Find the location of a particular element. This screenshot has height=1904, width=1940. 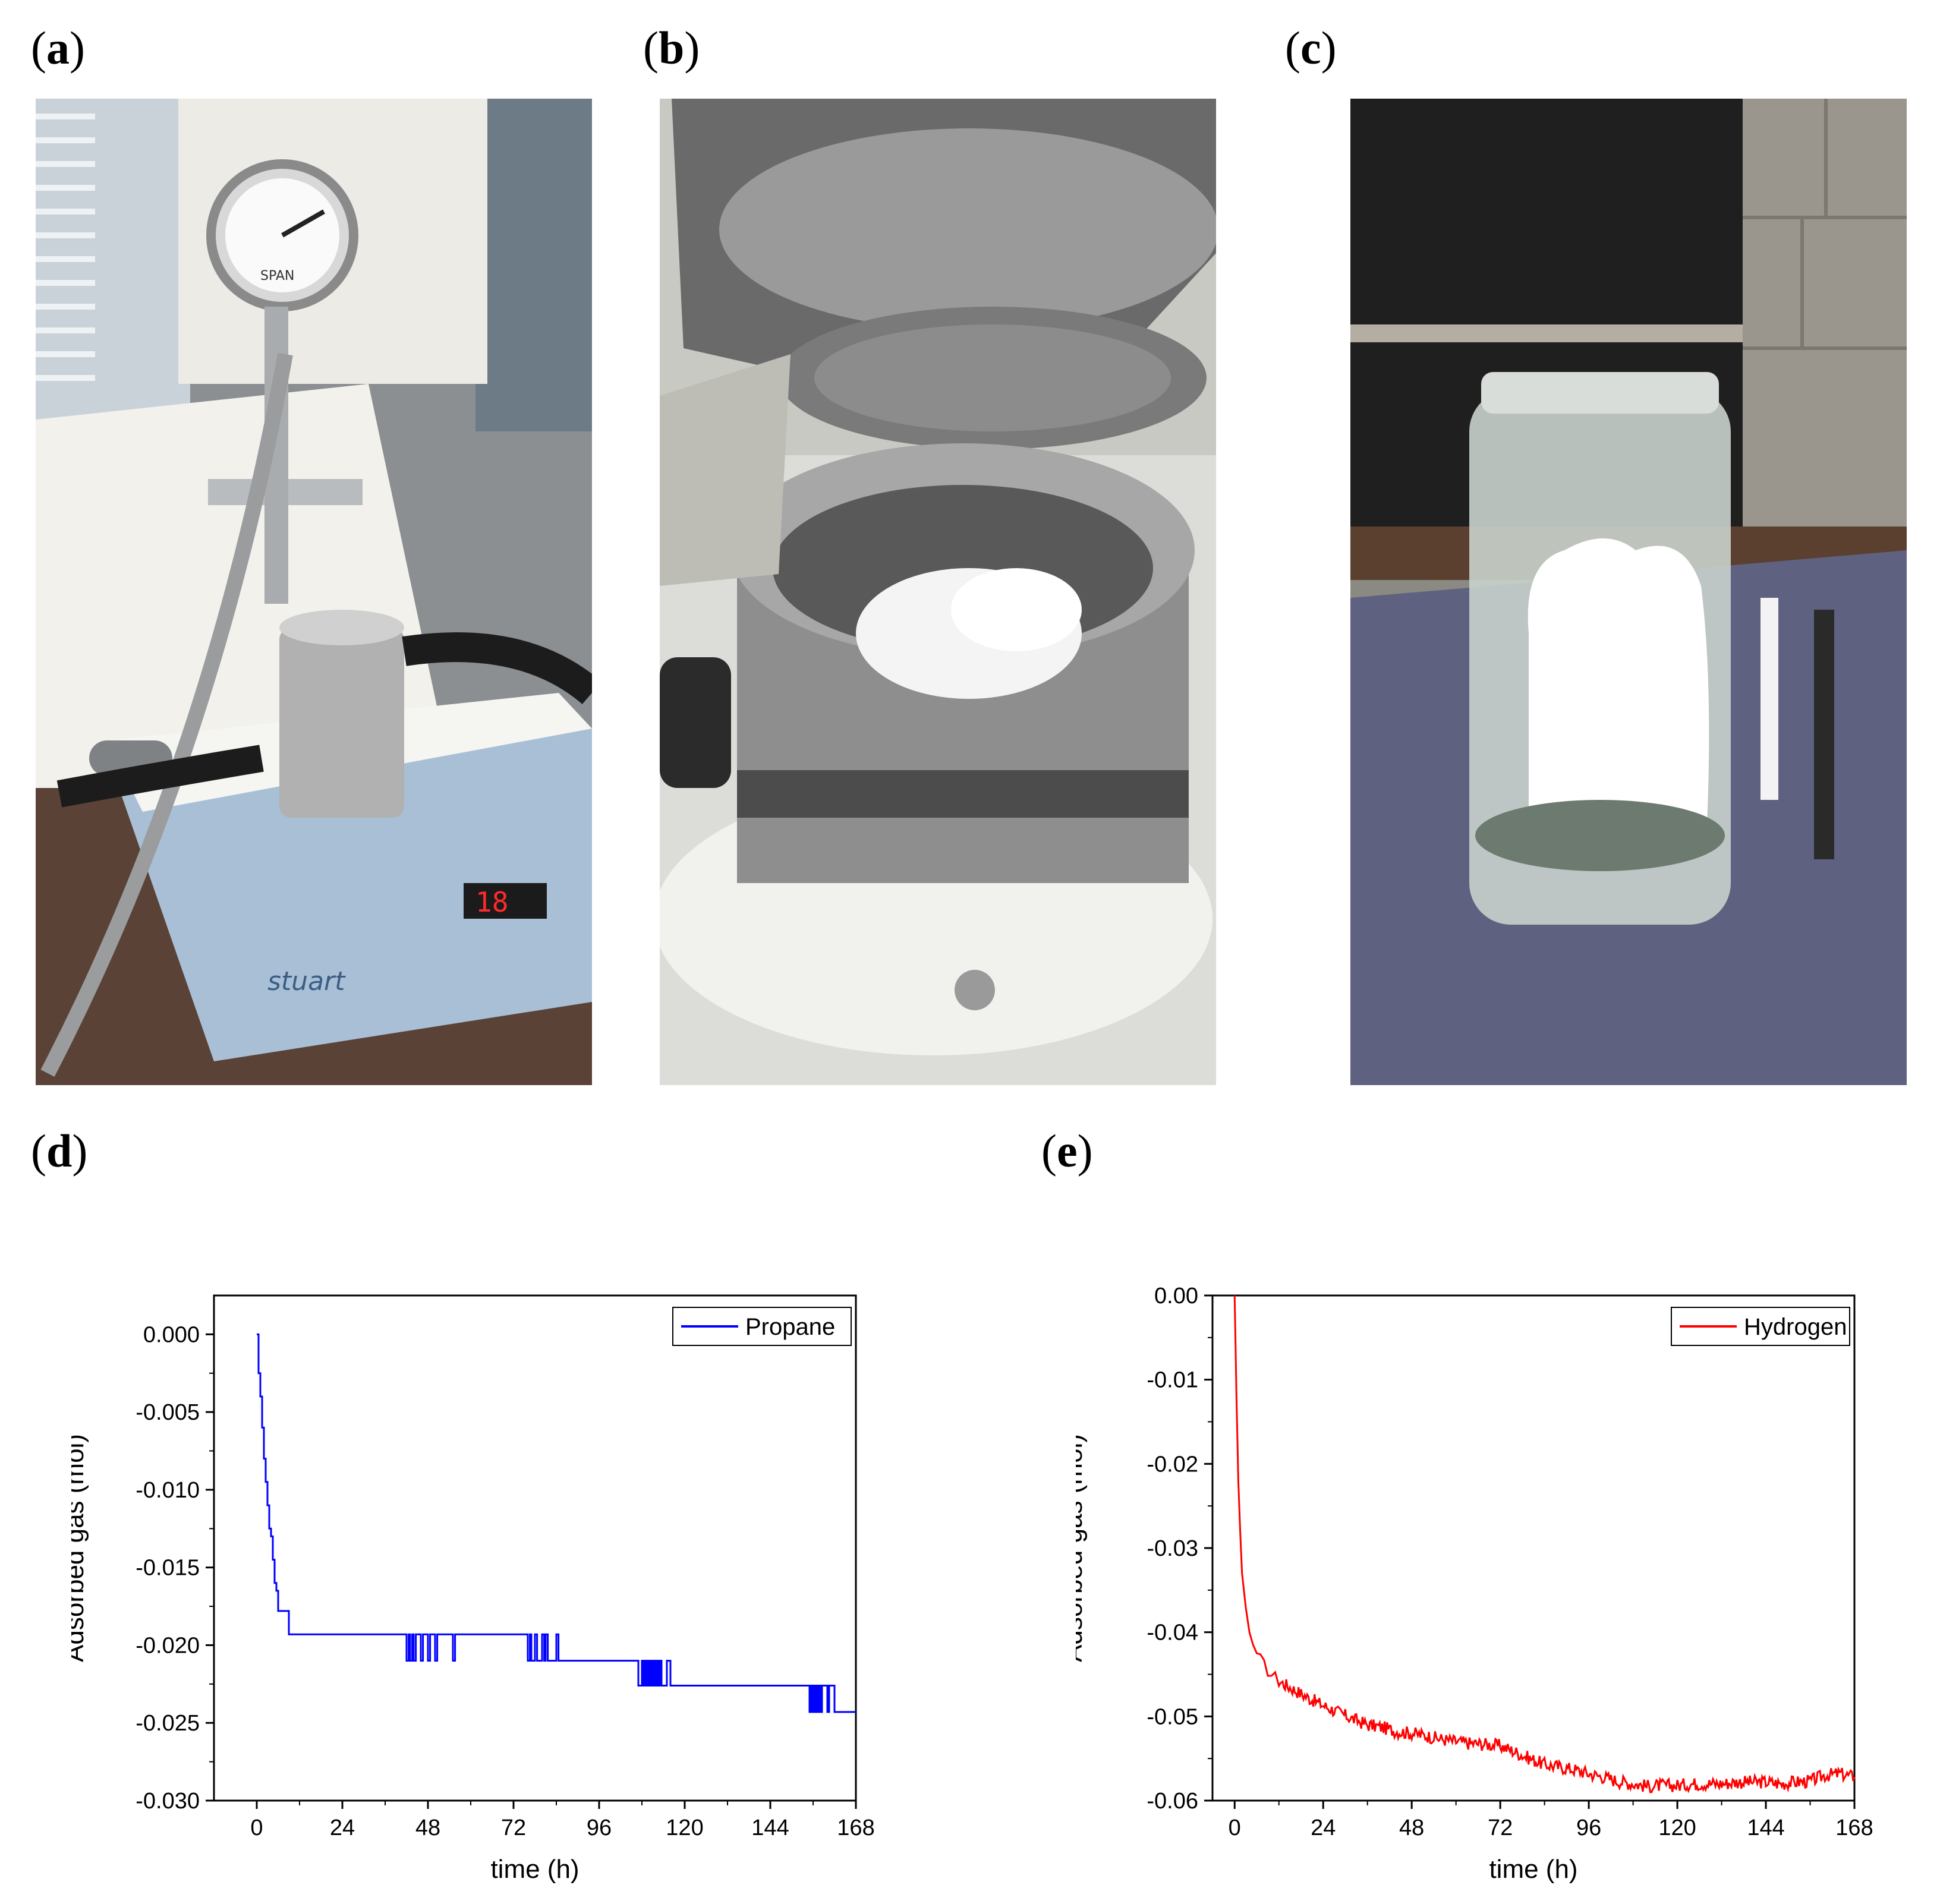

panel-label-c: (c) is located at coordinates (1311, 48).